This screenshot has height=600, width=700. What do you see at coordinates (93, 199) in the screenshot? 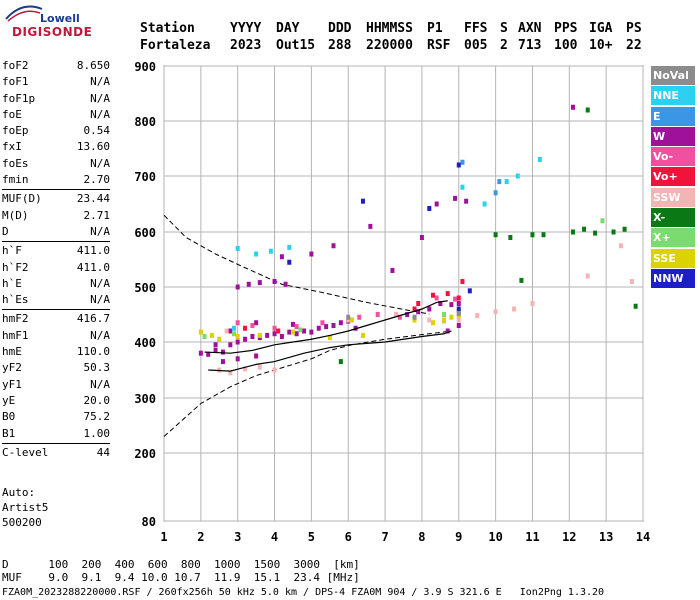
I see `param-value: 23.44` at bounding box center [93, 199].